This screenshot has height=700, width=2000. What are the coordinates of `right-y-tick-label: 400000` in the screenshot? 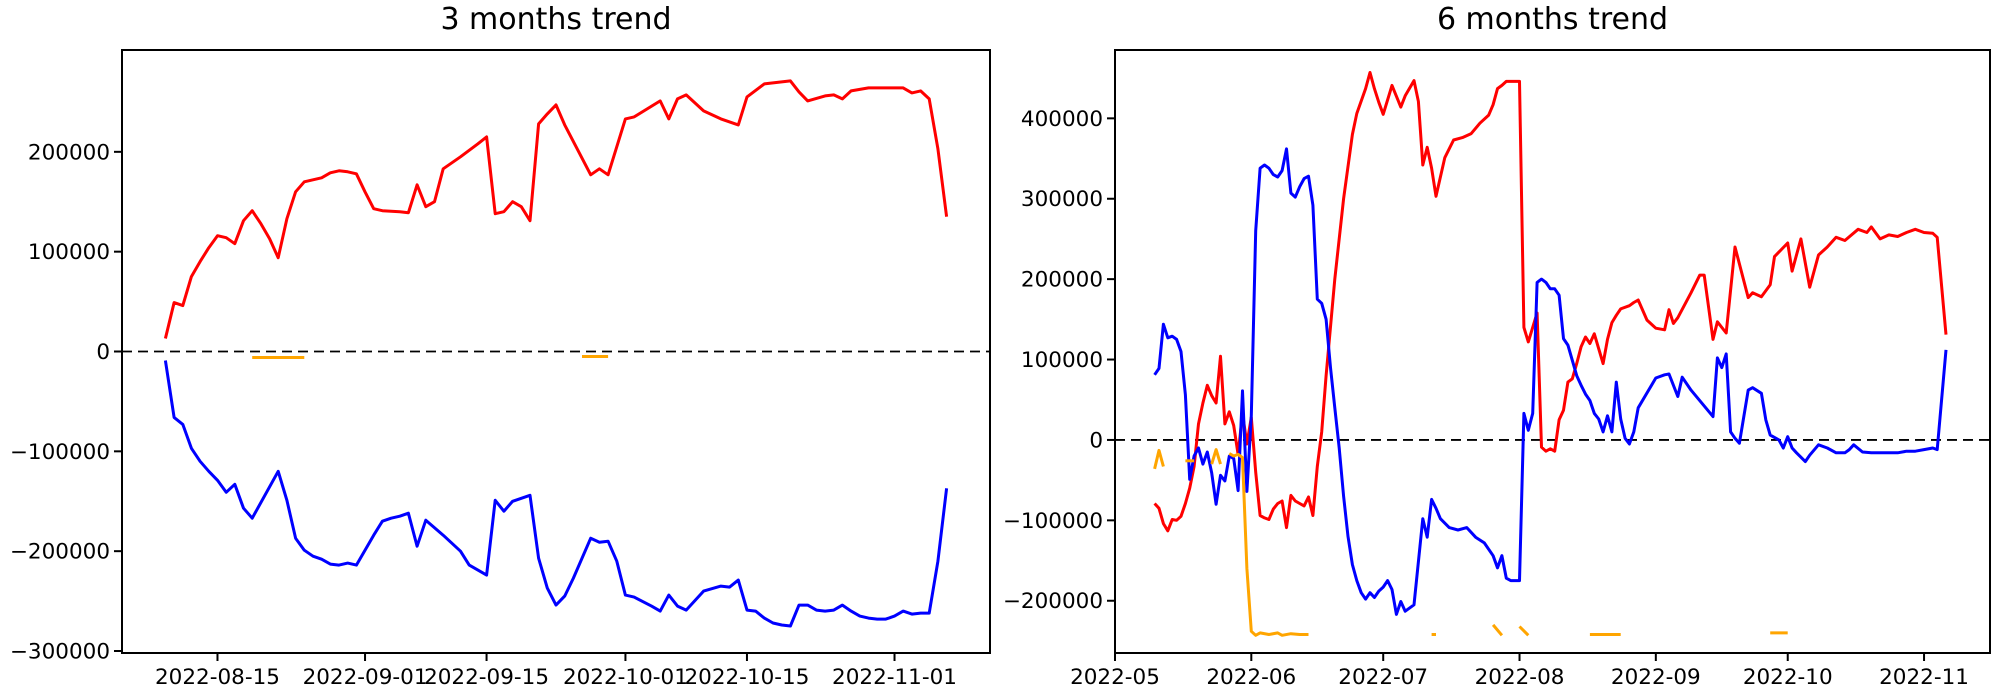 It's located at (1062, 119).